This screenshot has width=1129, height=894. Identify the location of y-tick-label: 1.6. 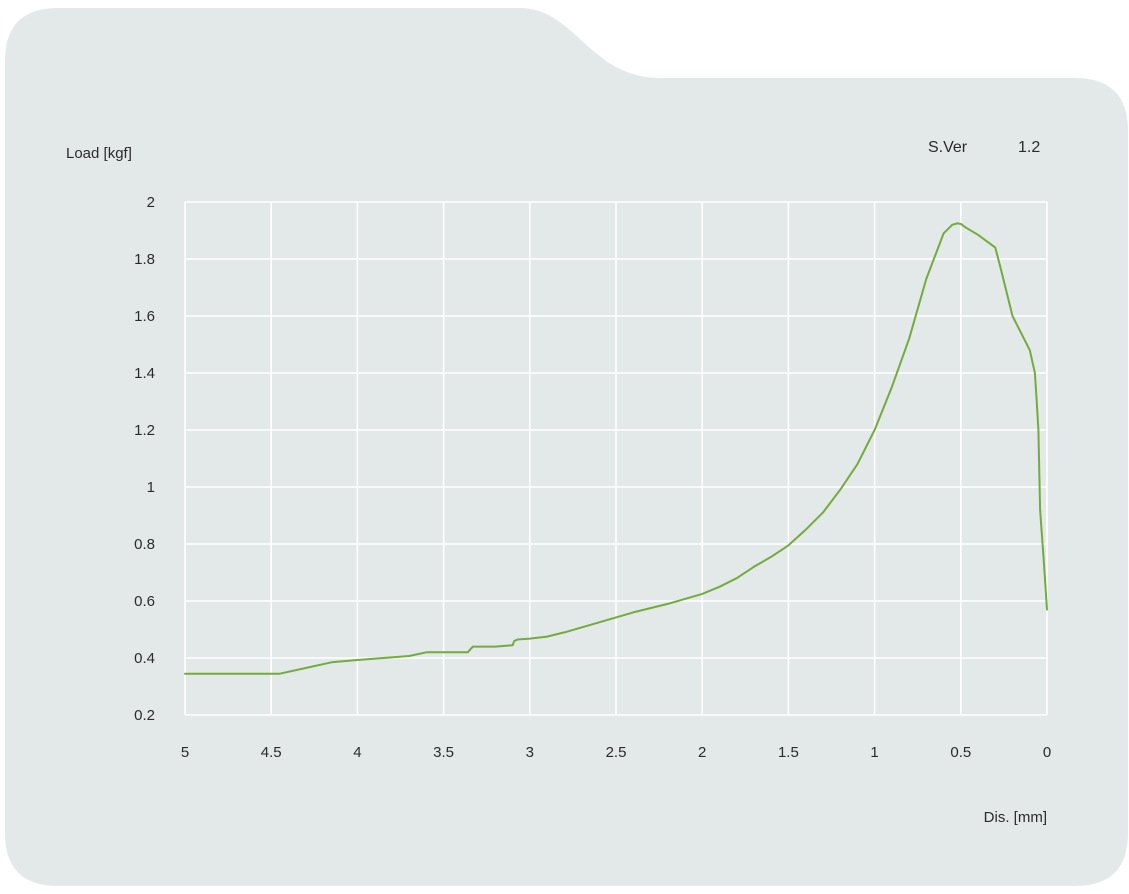
(144, 316).